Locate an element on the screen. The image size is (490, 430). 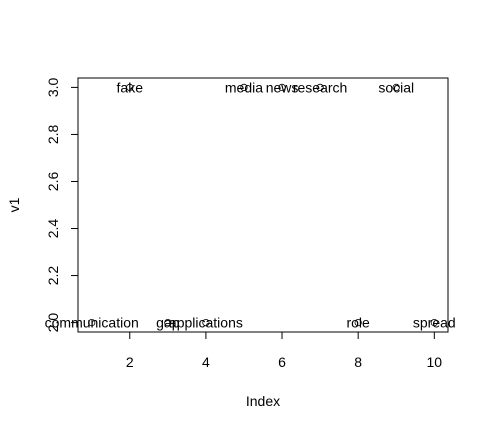
point-label: research is located at coordinates (320, 87).